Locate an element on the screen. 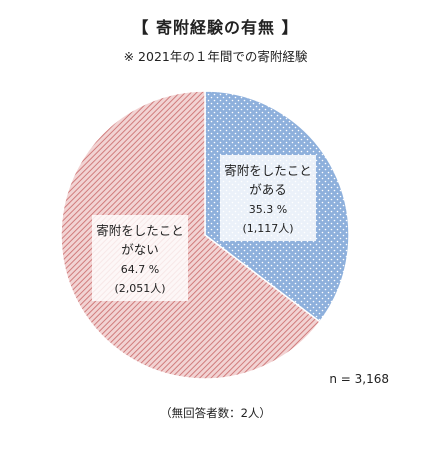 Image resolution: width=431 pixels, height=464 pixels. chart-title: 【 寄附経験の有無 】 is located at coordinates (215, 27).